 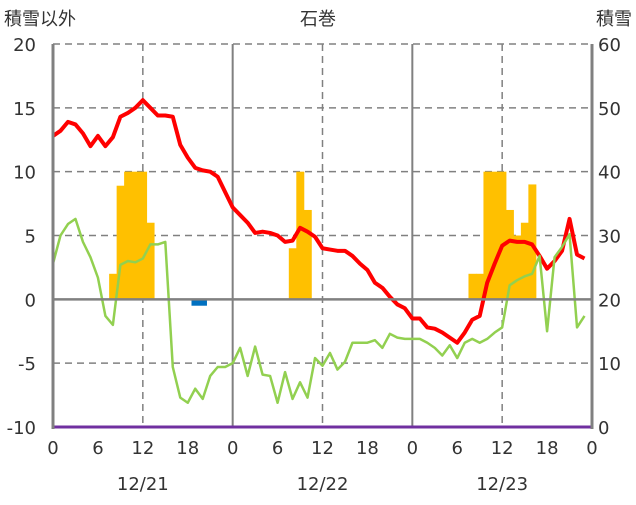 I want to click on y-tick-label: 10, so click(x=24, y=173).